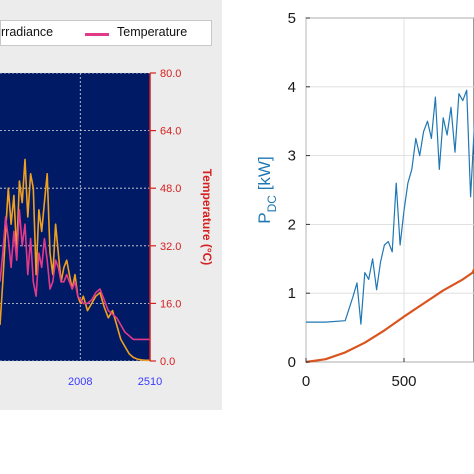 The height and width of the screenshot is (474, 474). I want to click on right-y-tick-label: 3, so click(292, 156).